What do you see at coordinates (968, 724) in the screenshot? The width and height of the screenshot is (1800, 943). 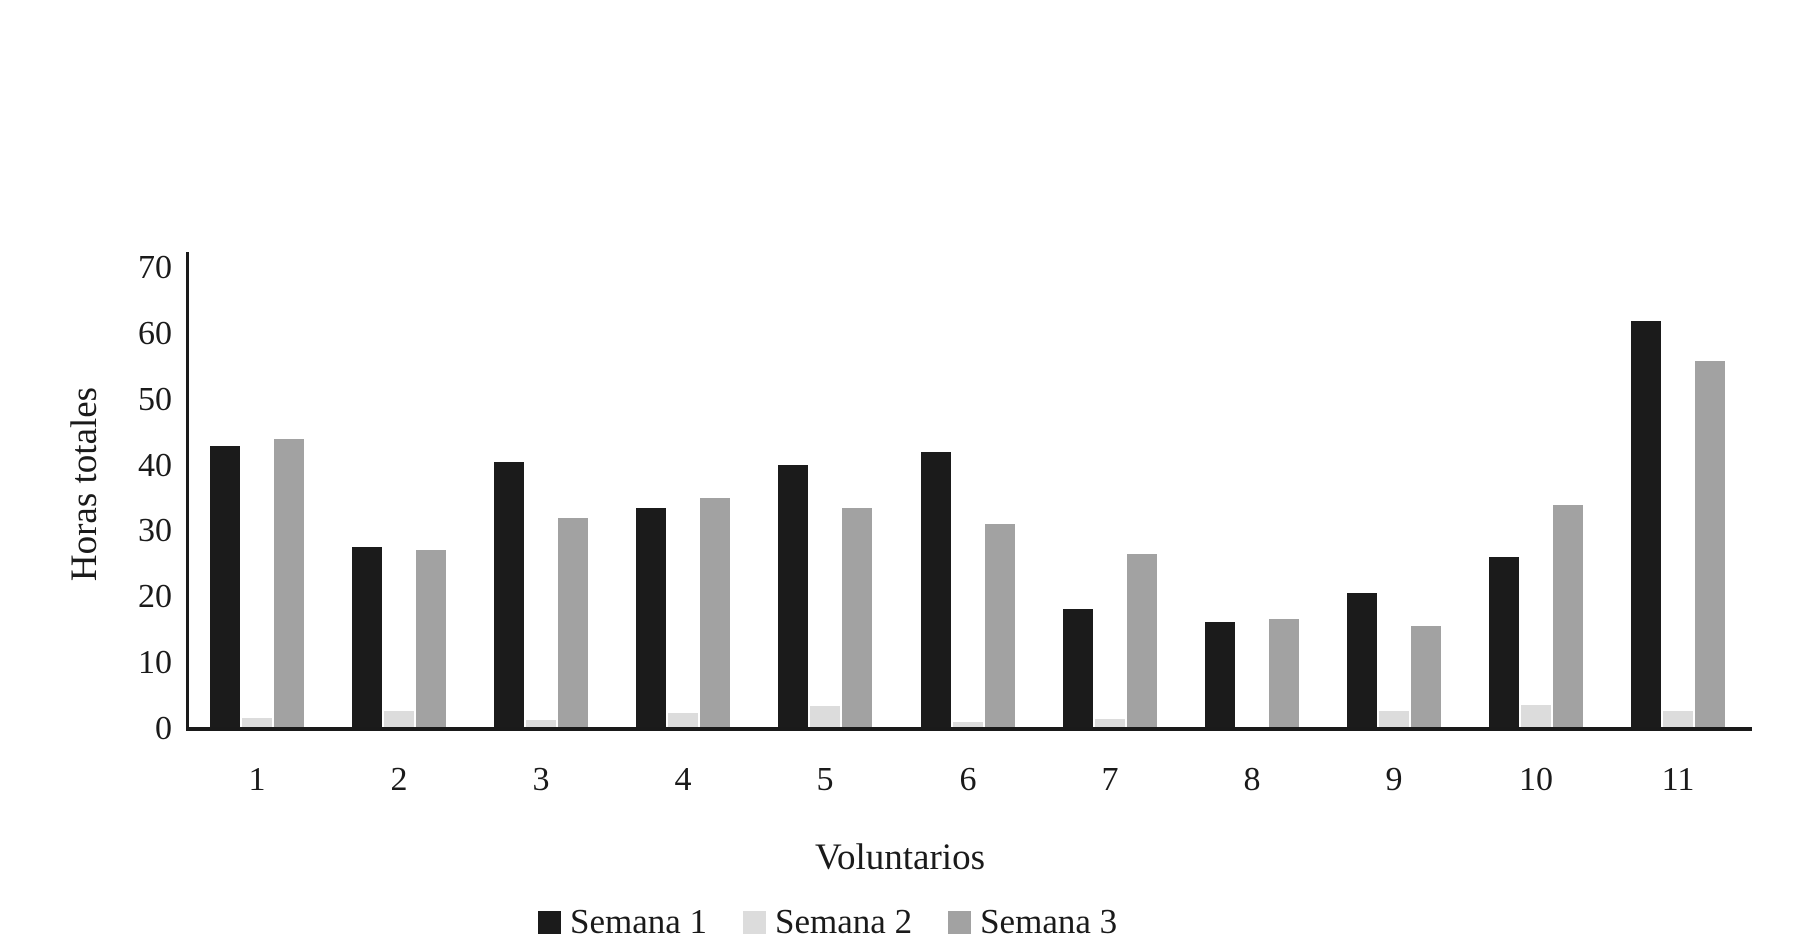 I see `bar-semana-2-vol6` at bounding box center [968, 724].